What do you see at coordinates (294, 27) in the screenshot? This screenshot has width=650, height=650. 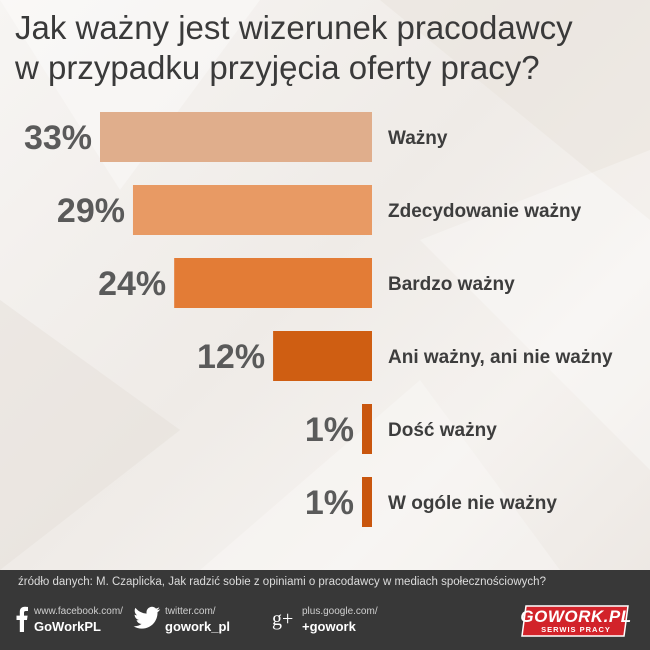 I see `chart-title-line-1: Jak ważny jest wizerunek pracodawcy` at bounding box center [294, 27].